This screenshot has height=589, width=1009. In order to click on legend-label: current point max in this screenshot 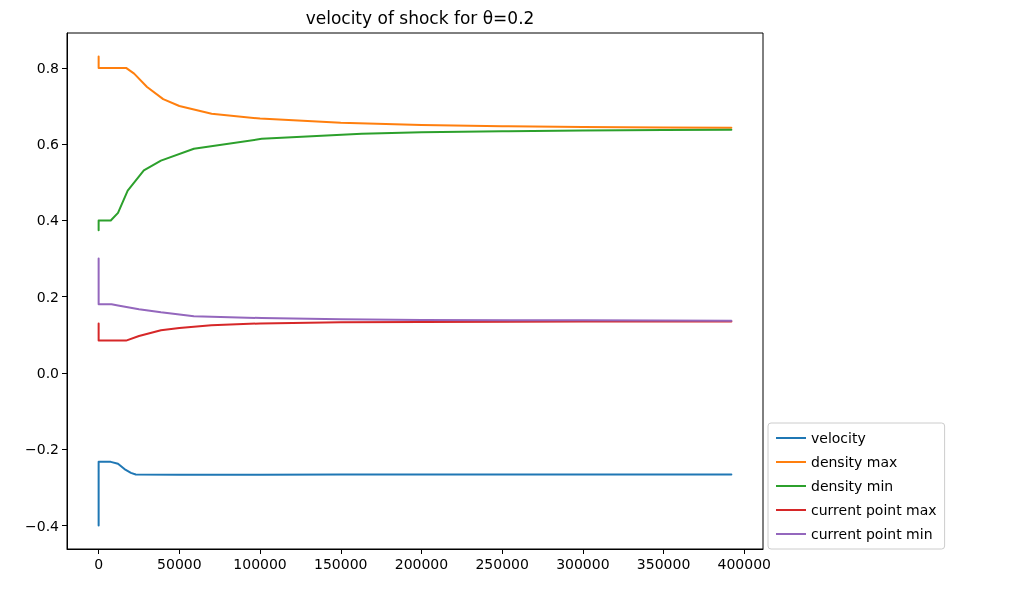, I will do `click(874, 510)`.